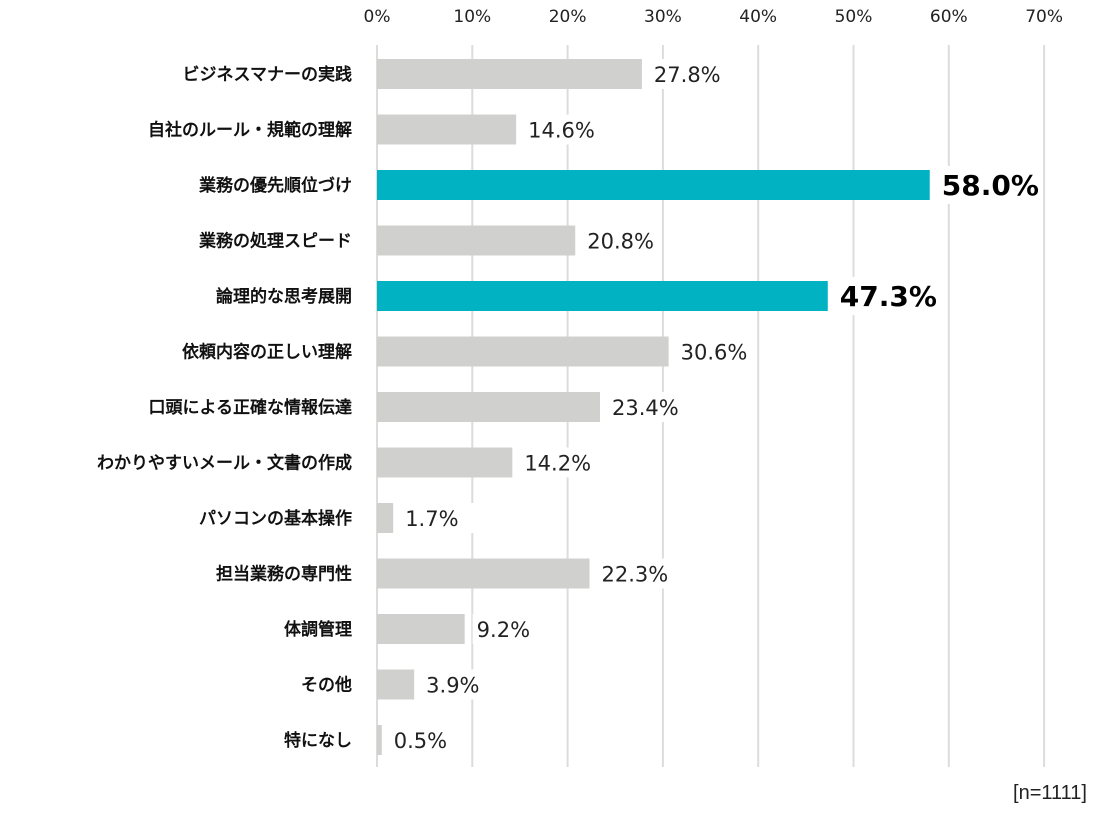  I want to click on category-label: パソコンの基本操作, so click(275, 518).